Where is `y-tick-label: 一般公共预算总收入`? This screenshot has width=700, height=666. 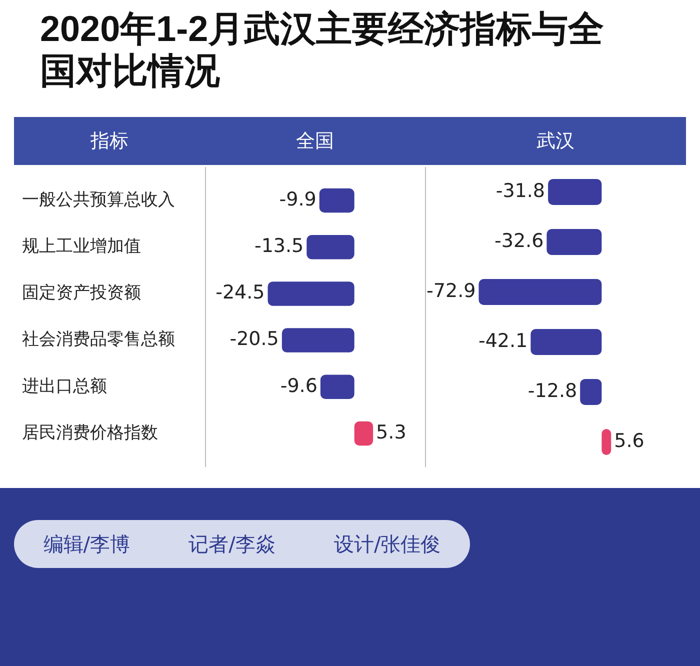 y-tick-label: 一般公共预算总收入 is located at coordinates (98, 200).